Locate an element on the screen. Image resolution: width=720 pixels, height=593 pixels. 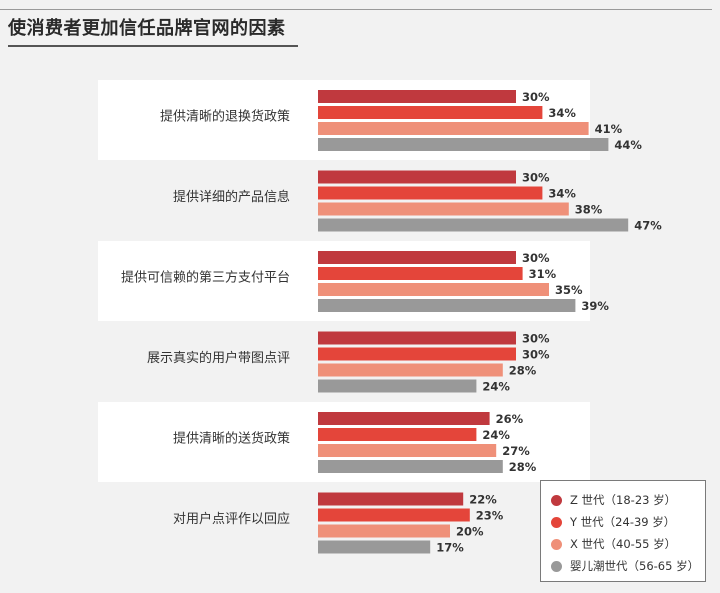
legend-swatch-boomer is located at coordinates (556, 566).